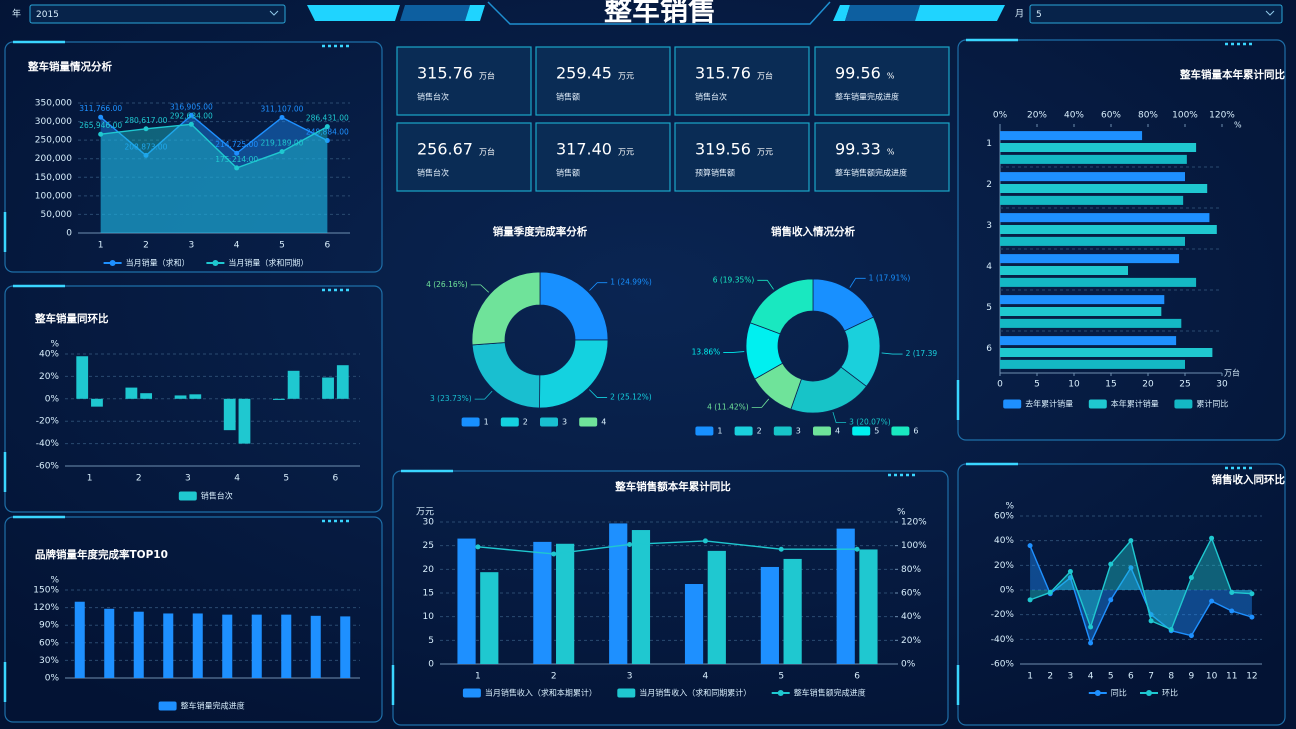 Image resolution: width=1296 pixels, height=729 pixels. What do you see at coordinates (487, 76) in the screenshot?
I see `kpi-unit: 万台` at bounding box center [487, 76].